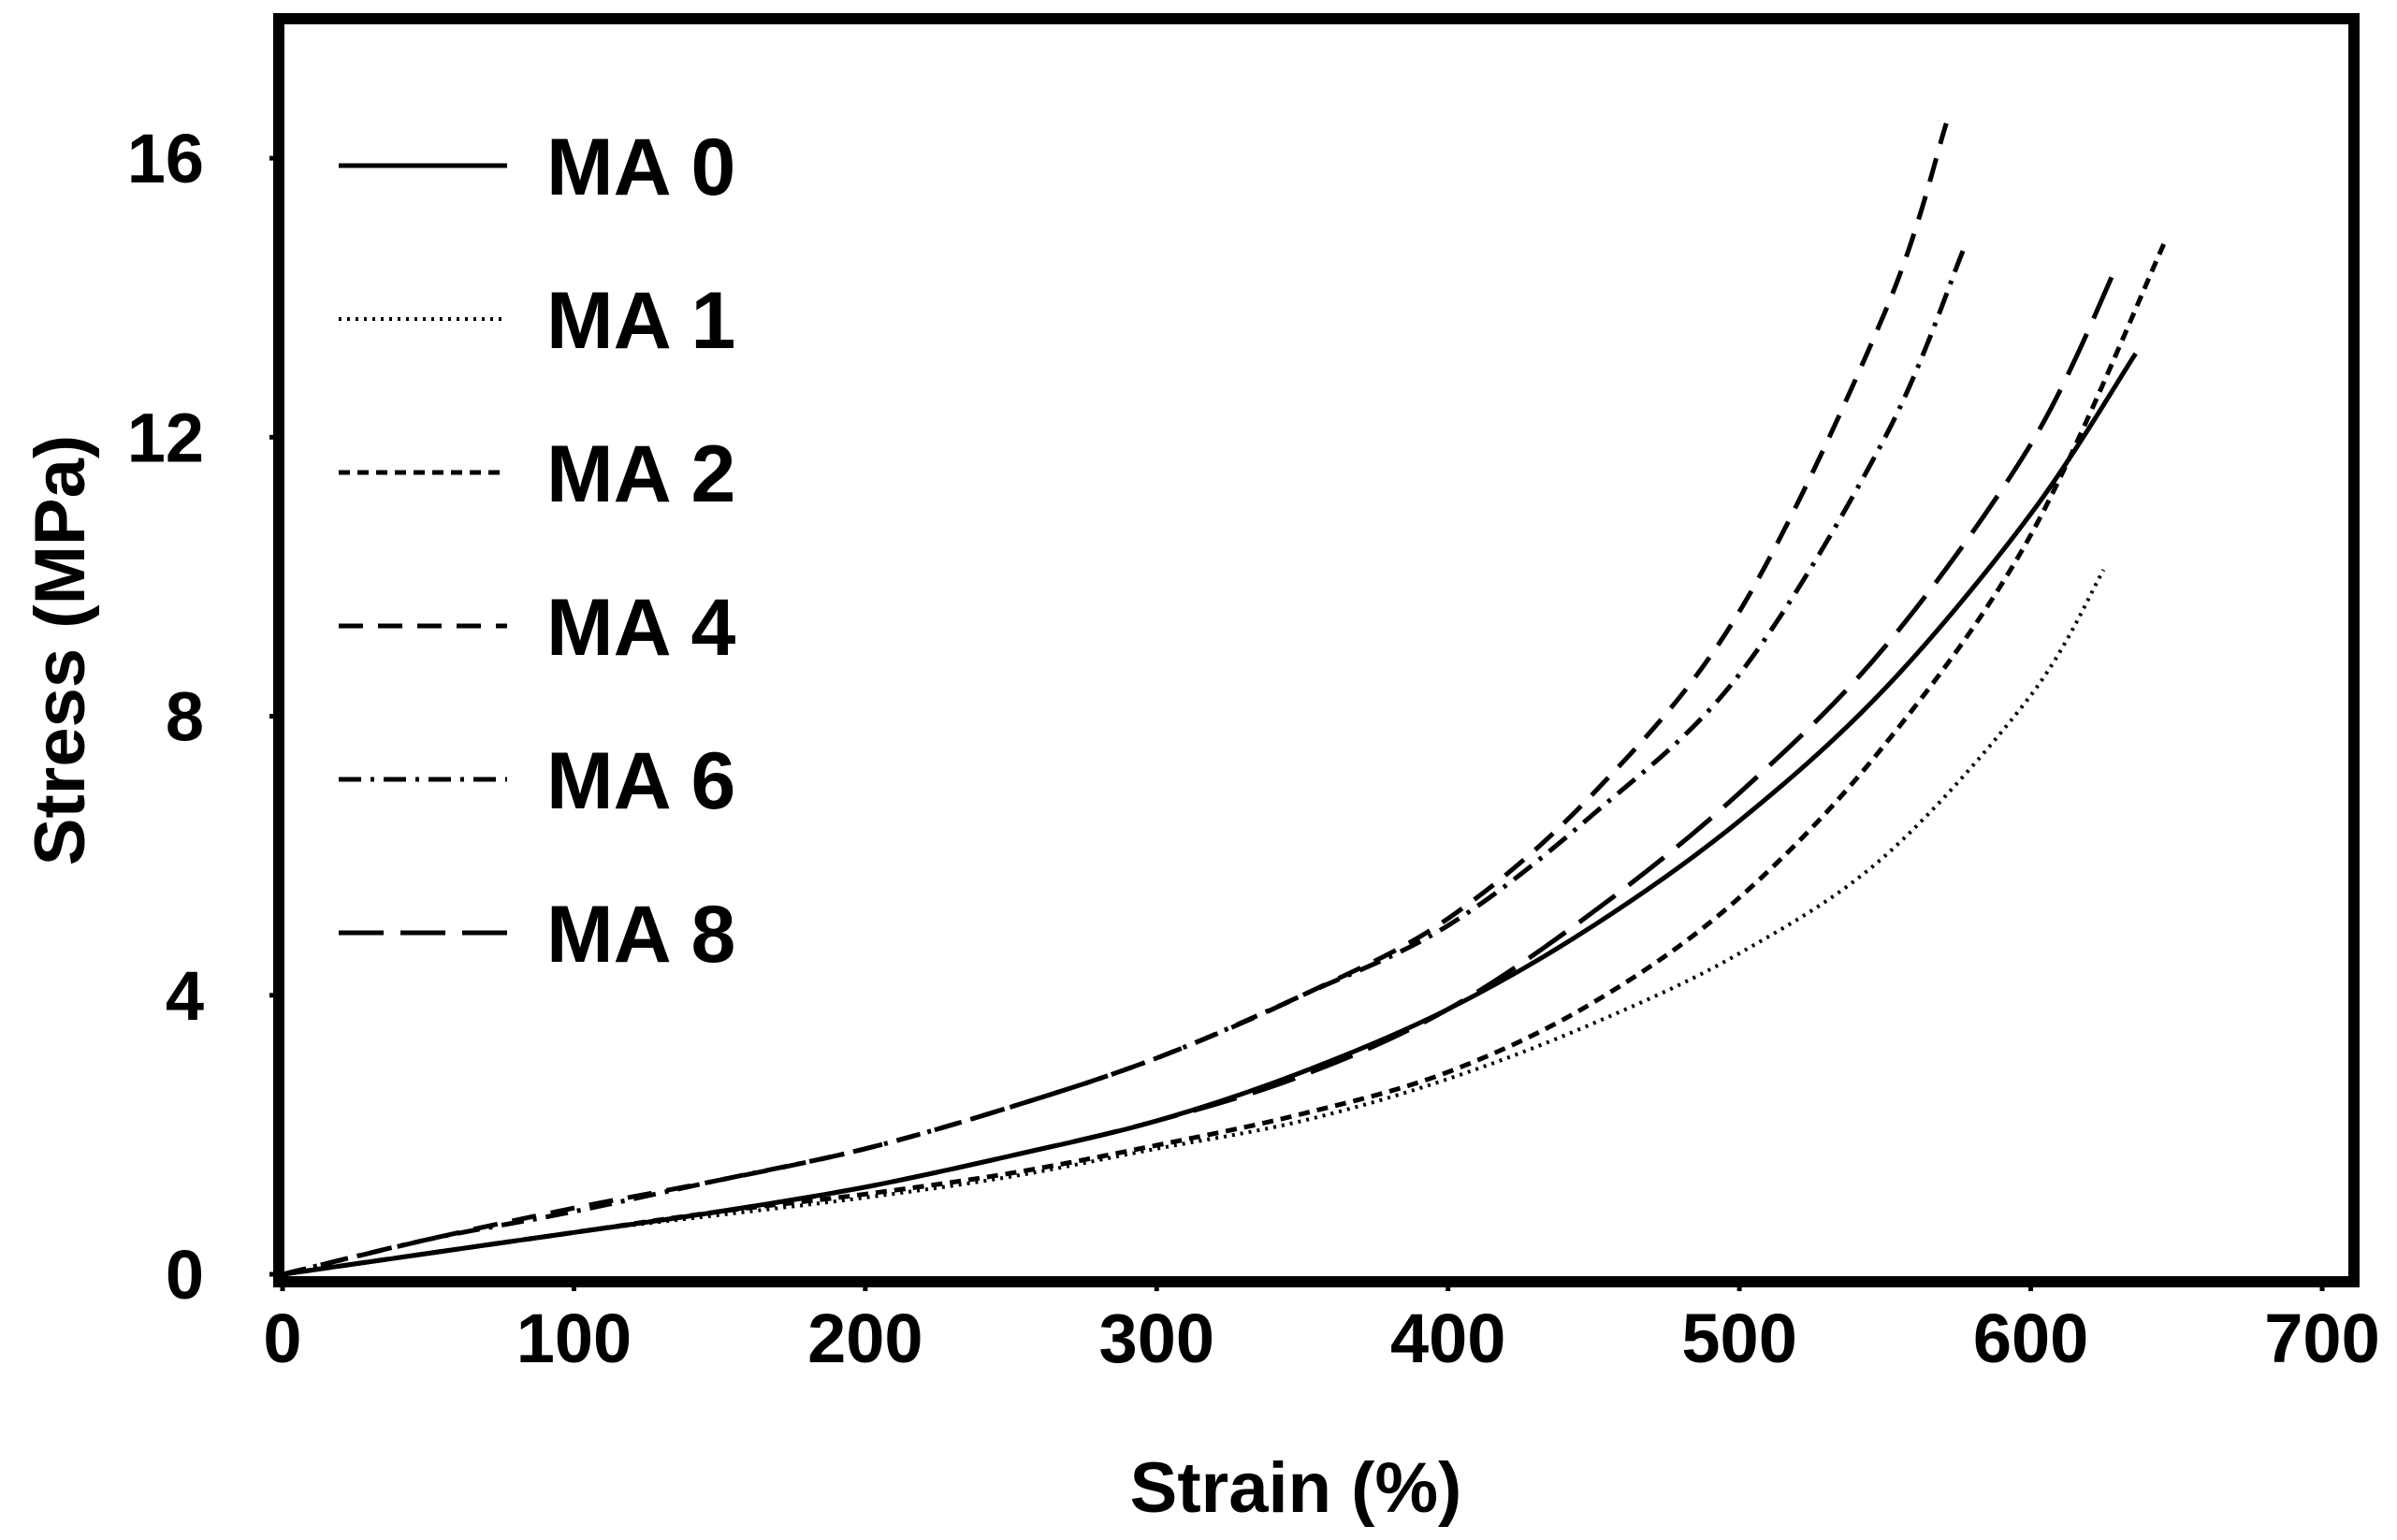 Image resolution: width=2397 pixels, height=1540 pixels. Describe the element at coordinates (640, 781) in the screenshot. I see `legend-label: MA 6` at that location.